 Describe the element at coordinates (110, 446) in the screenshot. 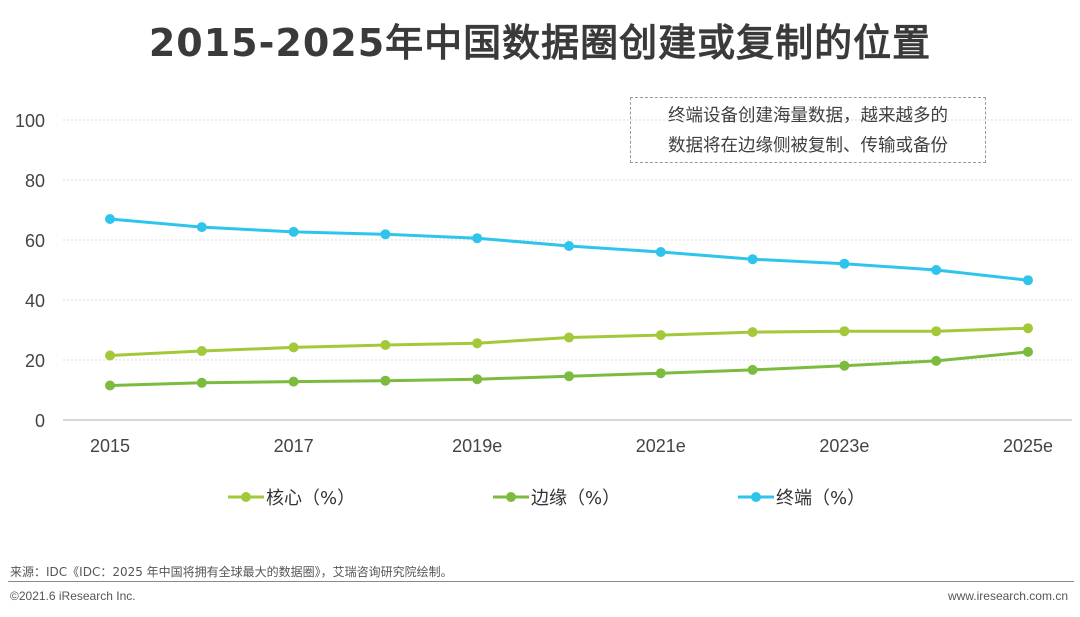

I see `x-tick-label: 2015` at that location.